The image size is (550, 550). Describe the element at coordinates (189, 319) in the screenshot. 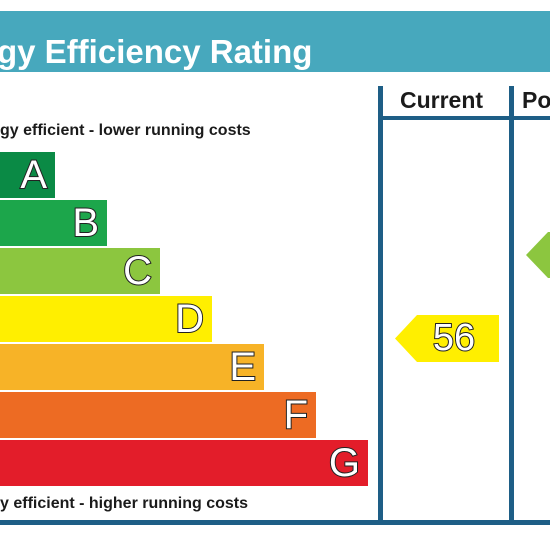

I see `band-letter-d: D` at that location.